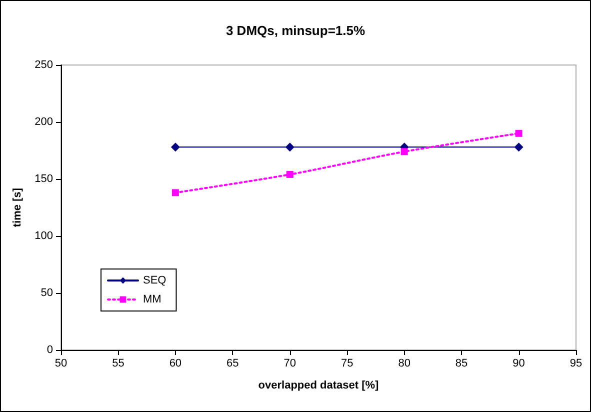 This screenshot has width=591, height=412. Describe the element at coordinates (290, 364) in the screenshot. I see `x-tick-label: 70` at that location.